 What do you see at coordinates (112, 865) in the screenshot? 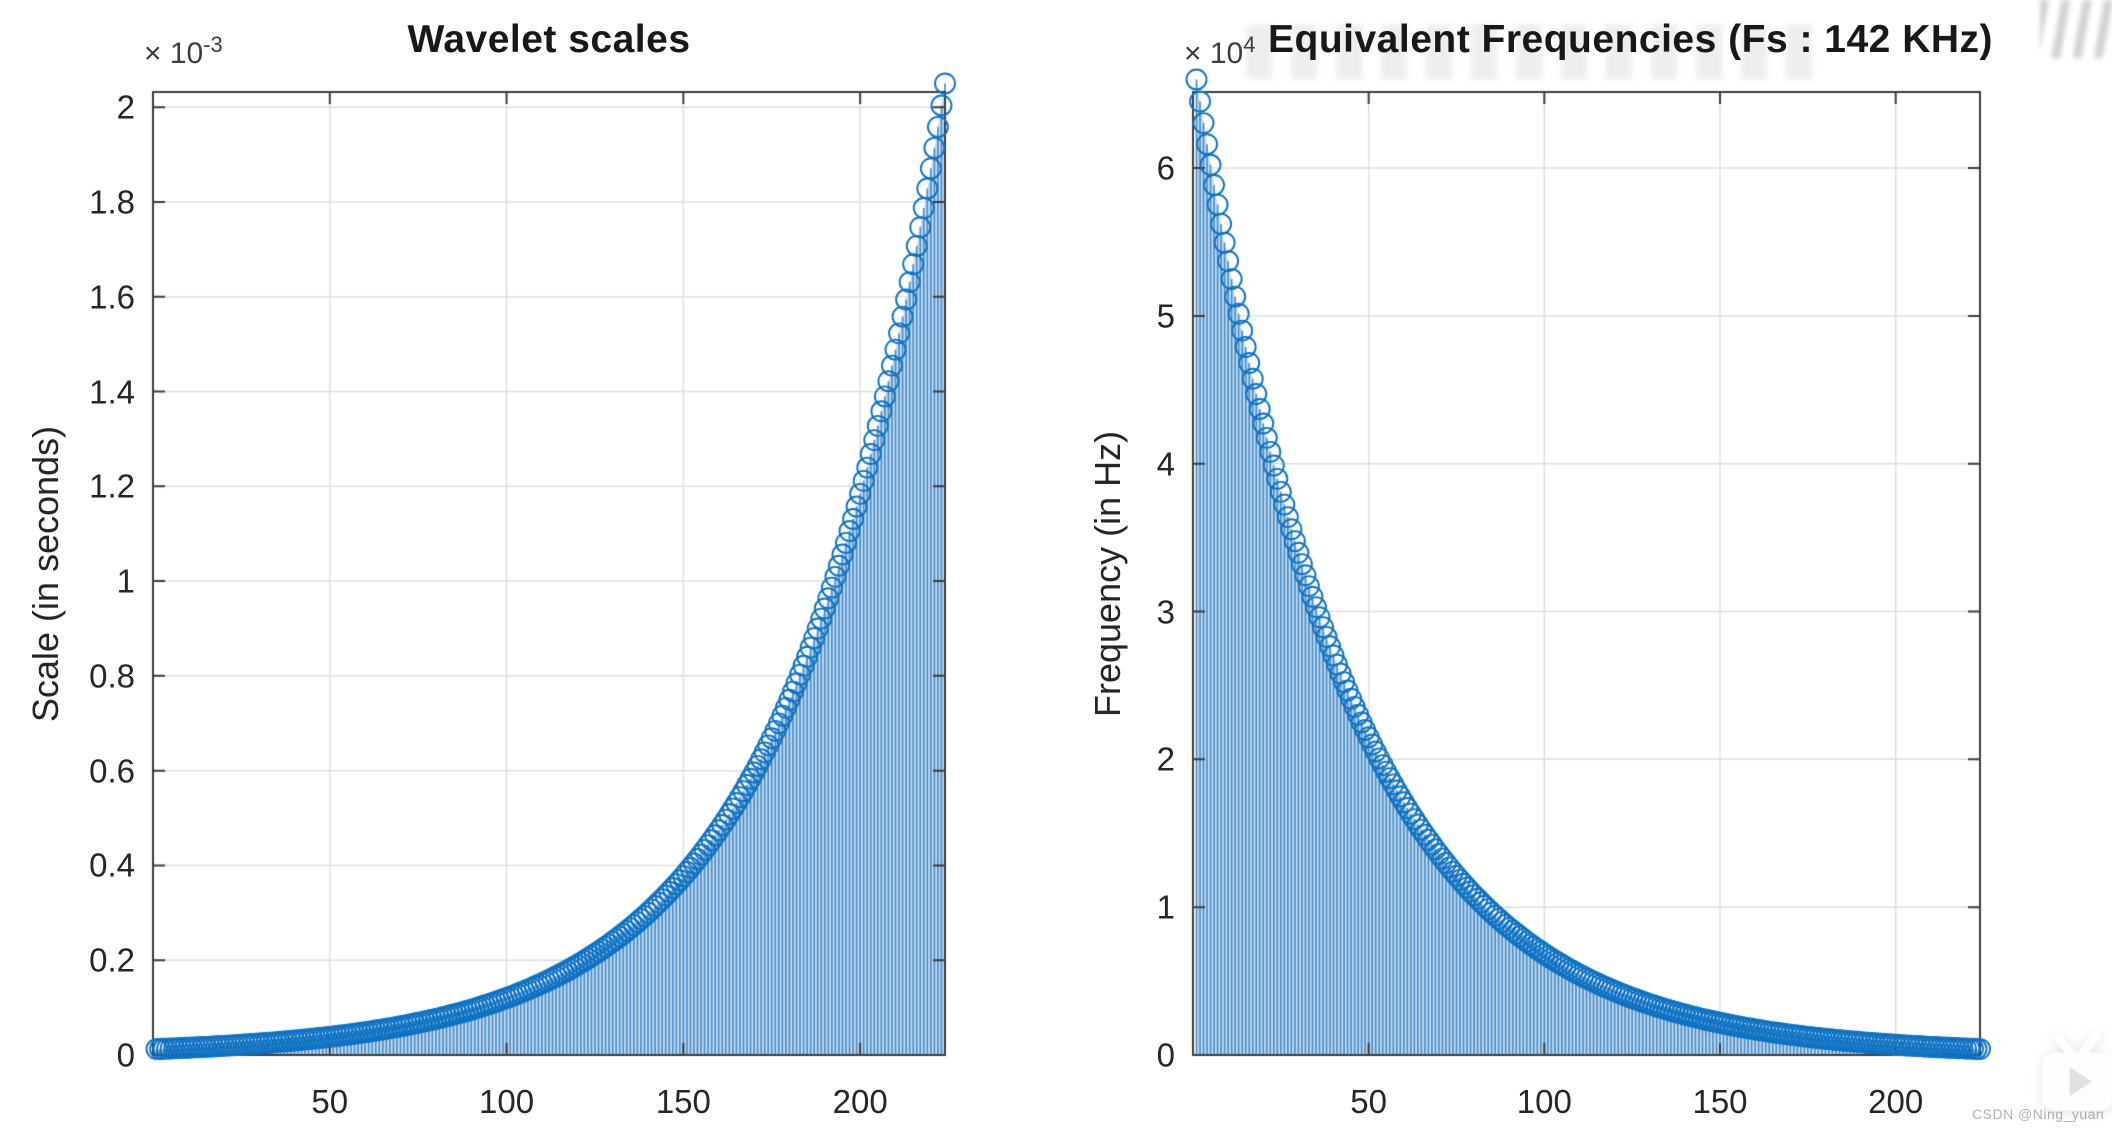
I see `left-y-tick-label: 0.4` at bounding box center [112, 865].